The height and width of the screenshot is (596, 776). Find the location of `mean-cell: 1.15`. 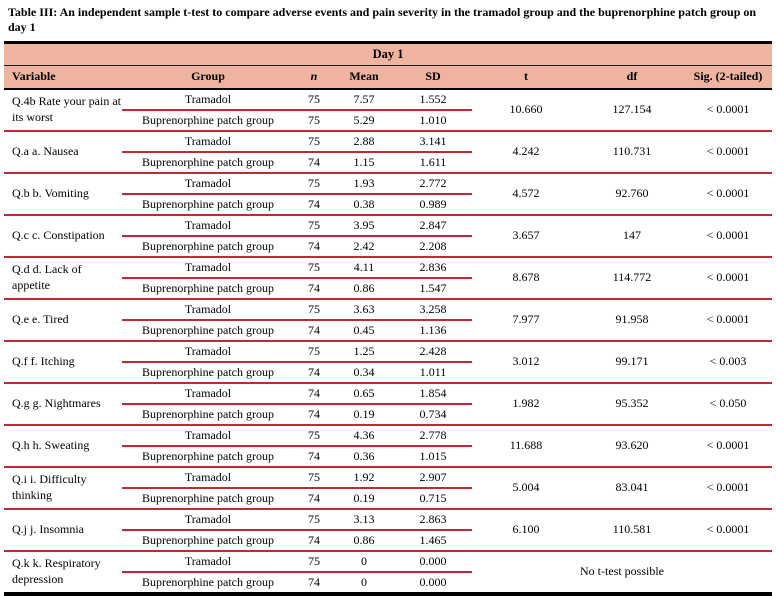

mean-cell: 1.15 is located at coordinates (364, 162).